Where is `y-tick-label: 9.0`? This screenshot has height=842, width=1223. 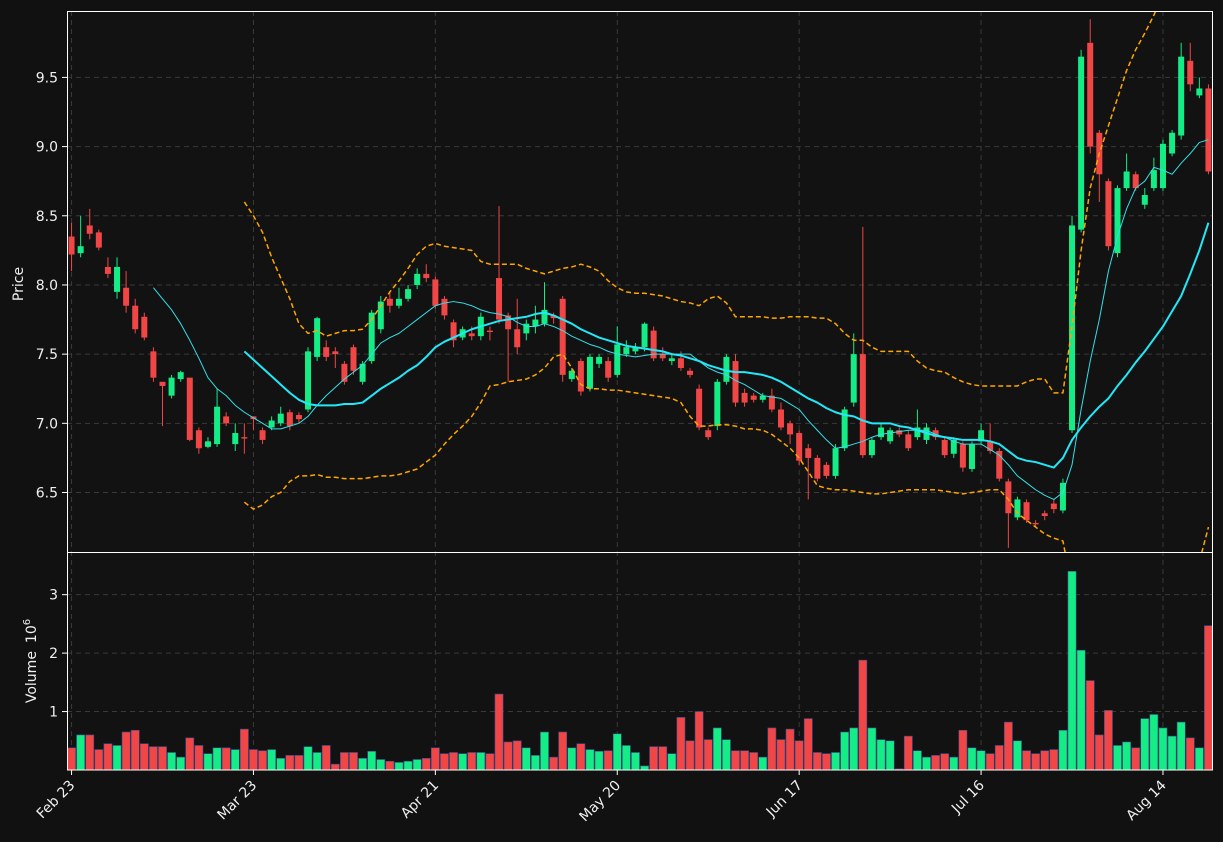
y-tick-label: 9.0 is located at coordinates (47, 148).